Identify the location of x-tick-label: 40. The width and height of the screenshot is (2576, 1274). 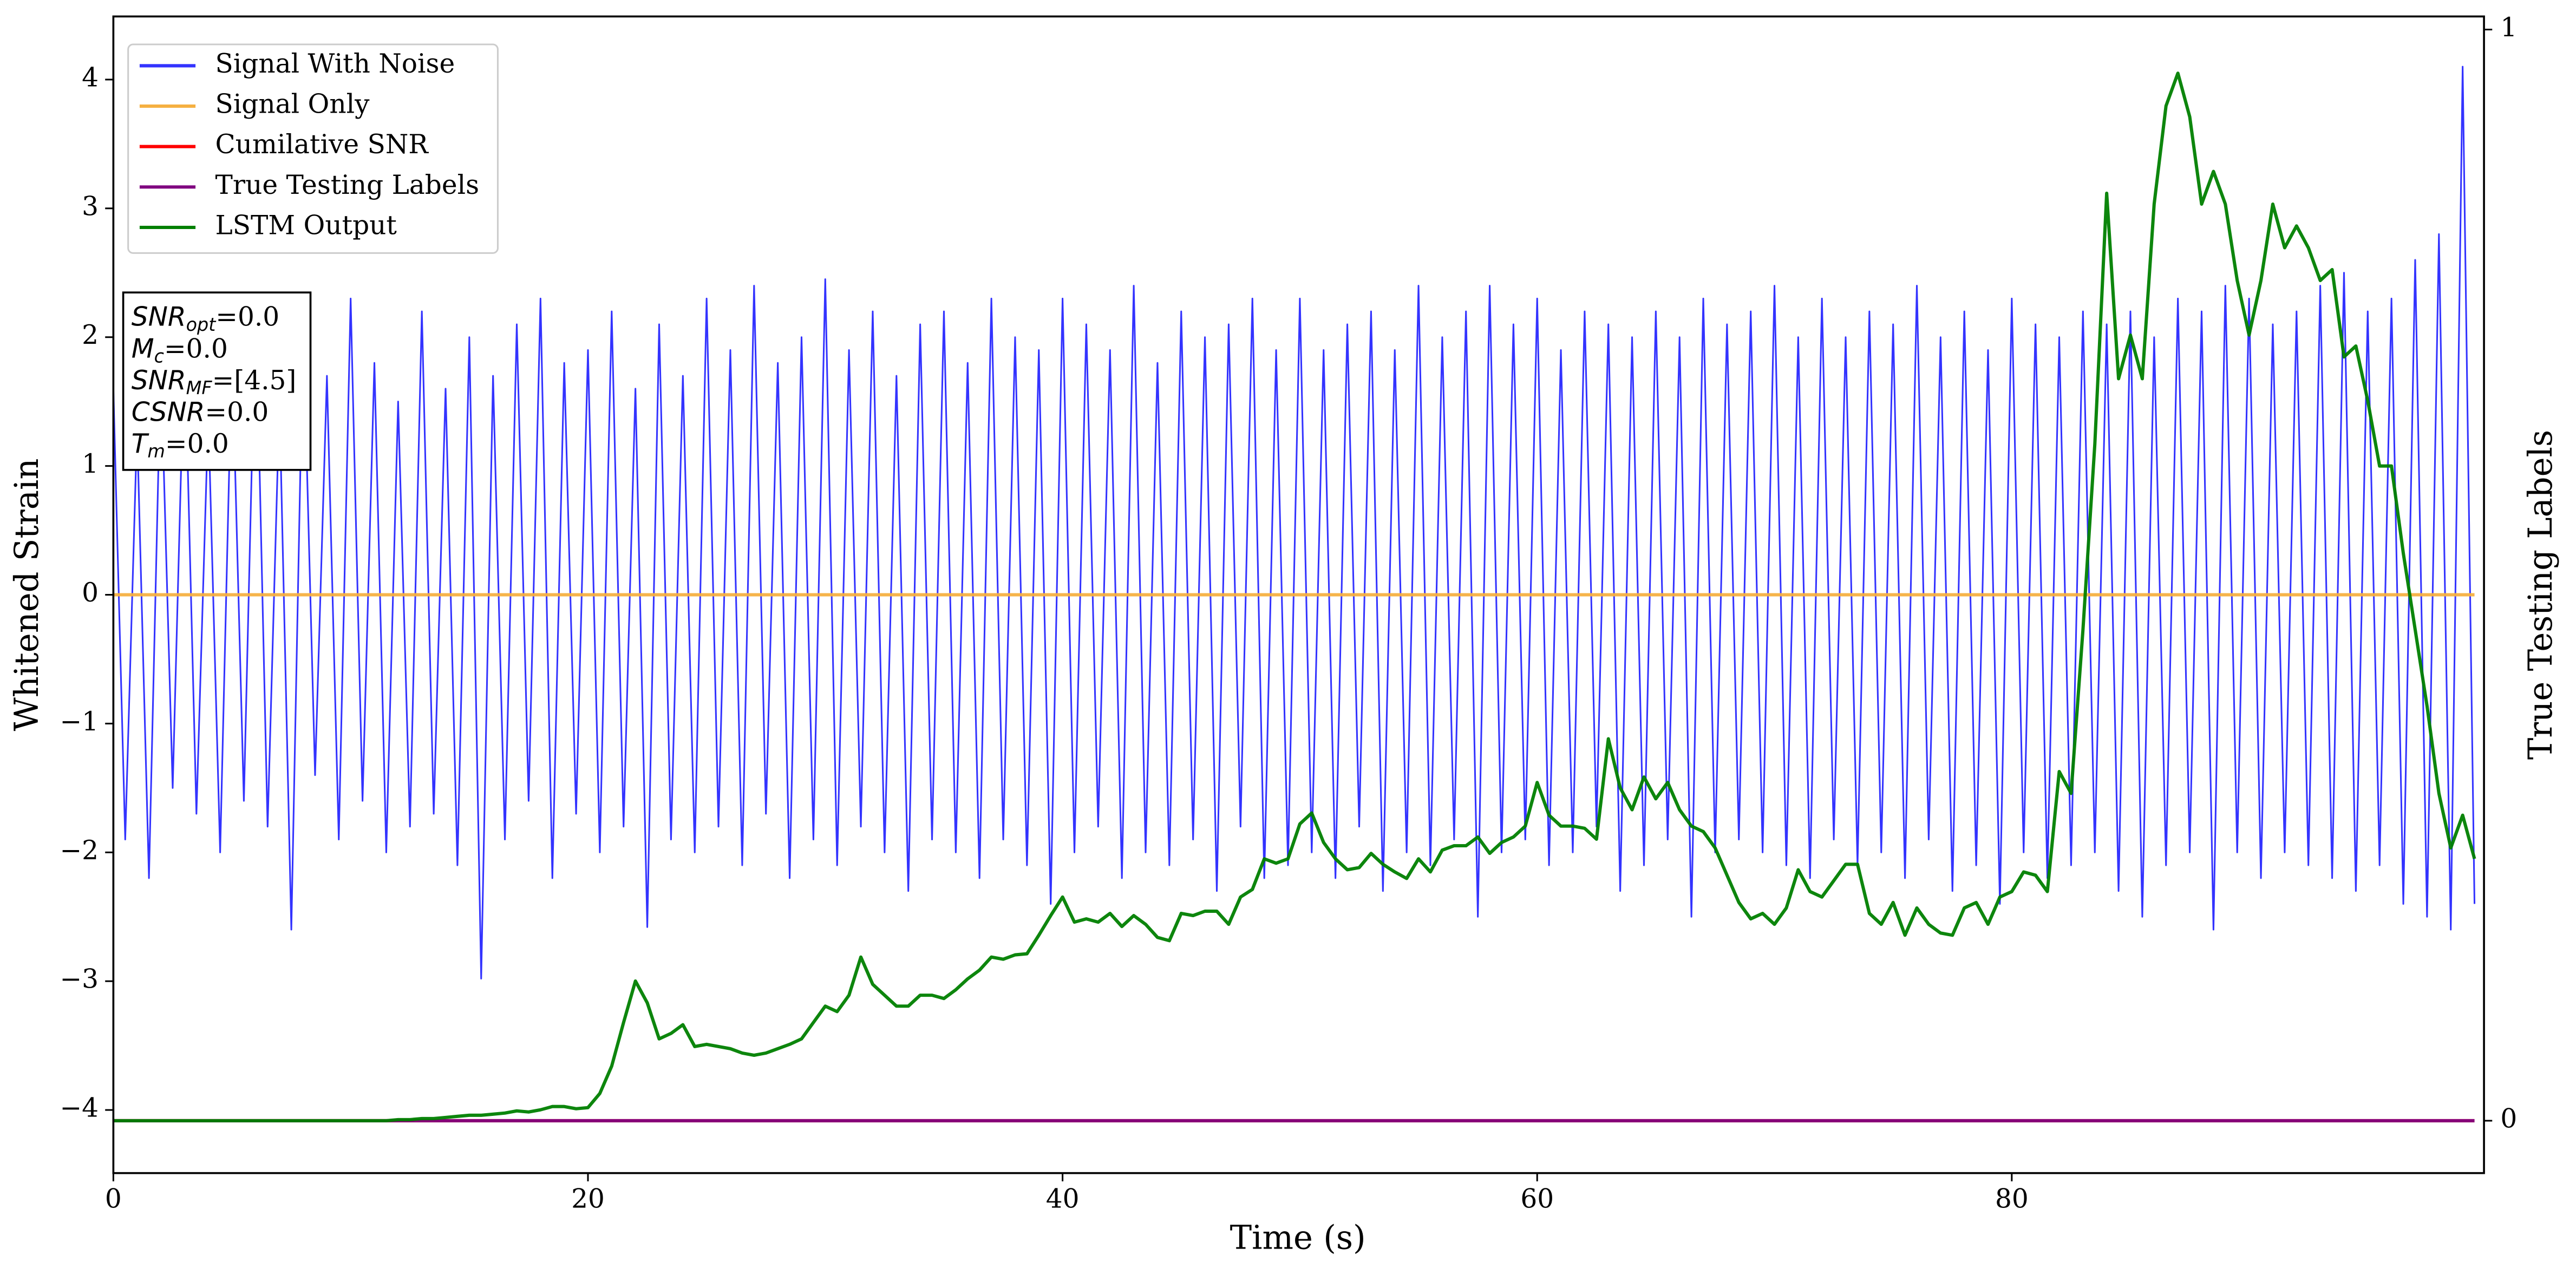
(1063, 1199).